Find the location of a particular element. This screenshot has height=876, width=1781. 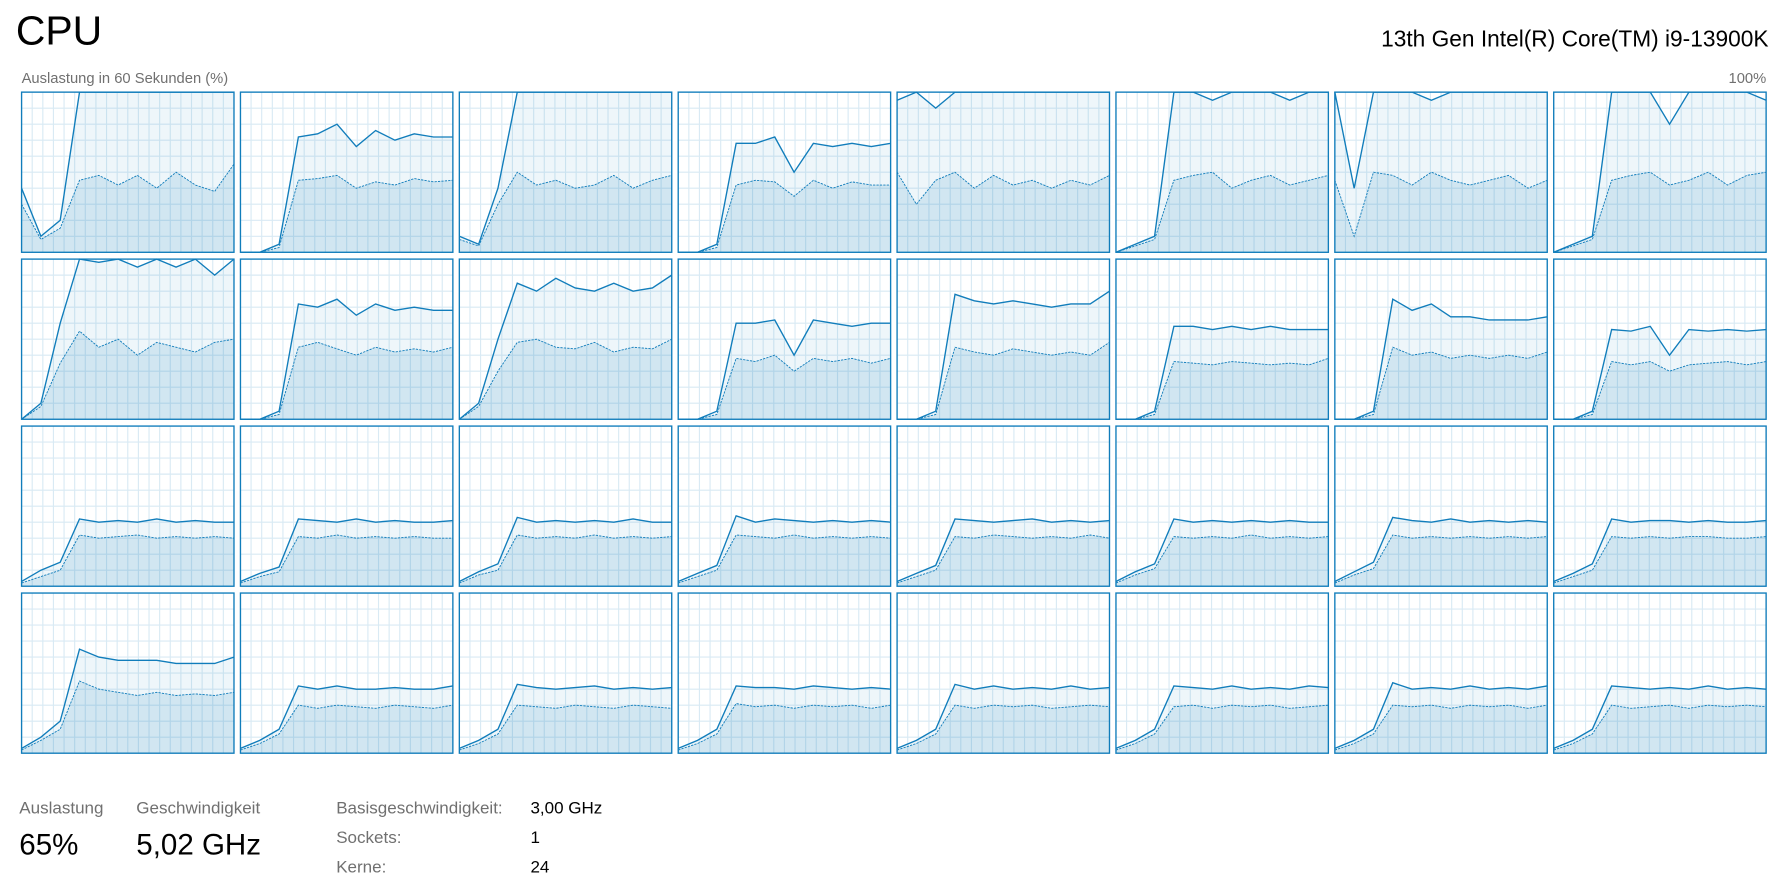

graph-max-label: 100% is located at coordinates (1747, 79).